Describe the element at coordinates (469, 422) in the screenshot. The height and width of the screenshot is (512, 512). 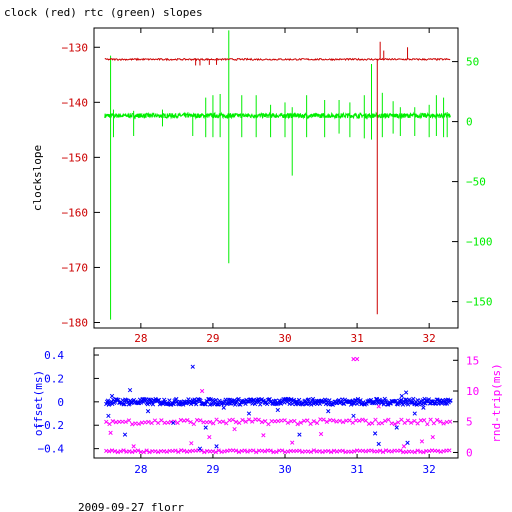
I see `bottom-right-y-tick-label: 5` at that location.